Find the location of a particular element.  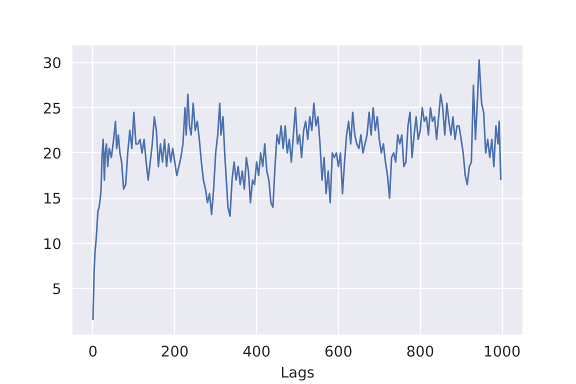

y-tick-label: 25 is located at coordinates (52, 109).